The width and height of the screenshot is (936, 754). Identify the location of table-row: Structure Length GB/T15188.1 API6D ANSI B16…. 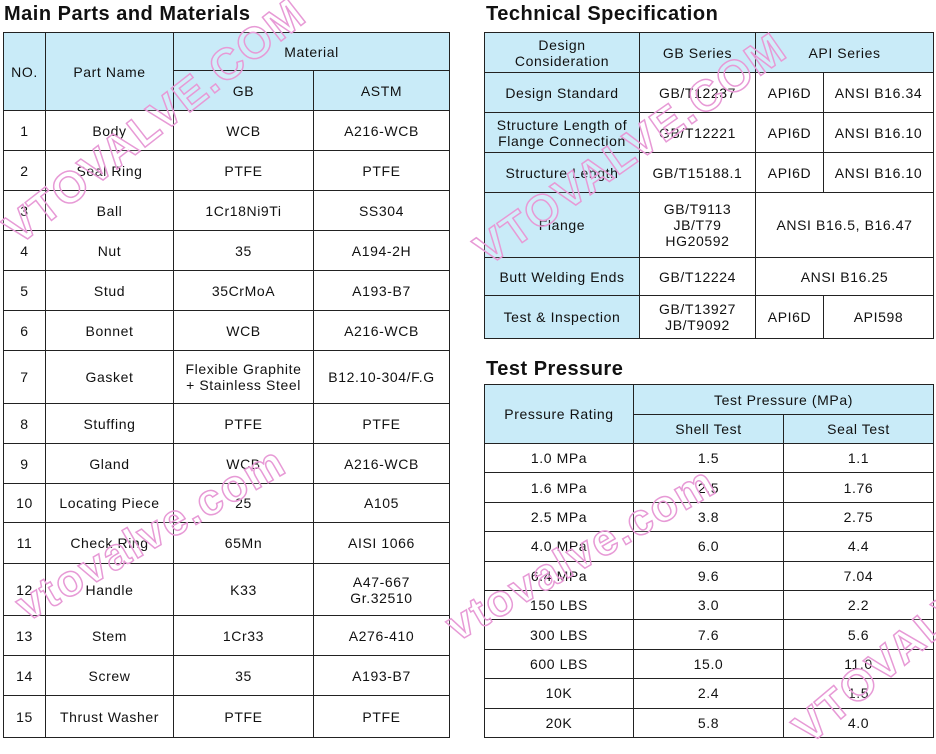
(709, 172).